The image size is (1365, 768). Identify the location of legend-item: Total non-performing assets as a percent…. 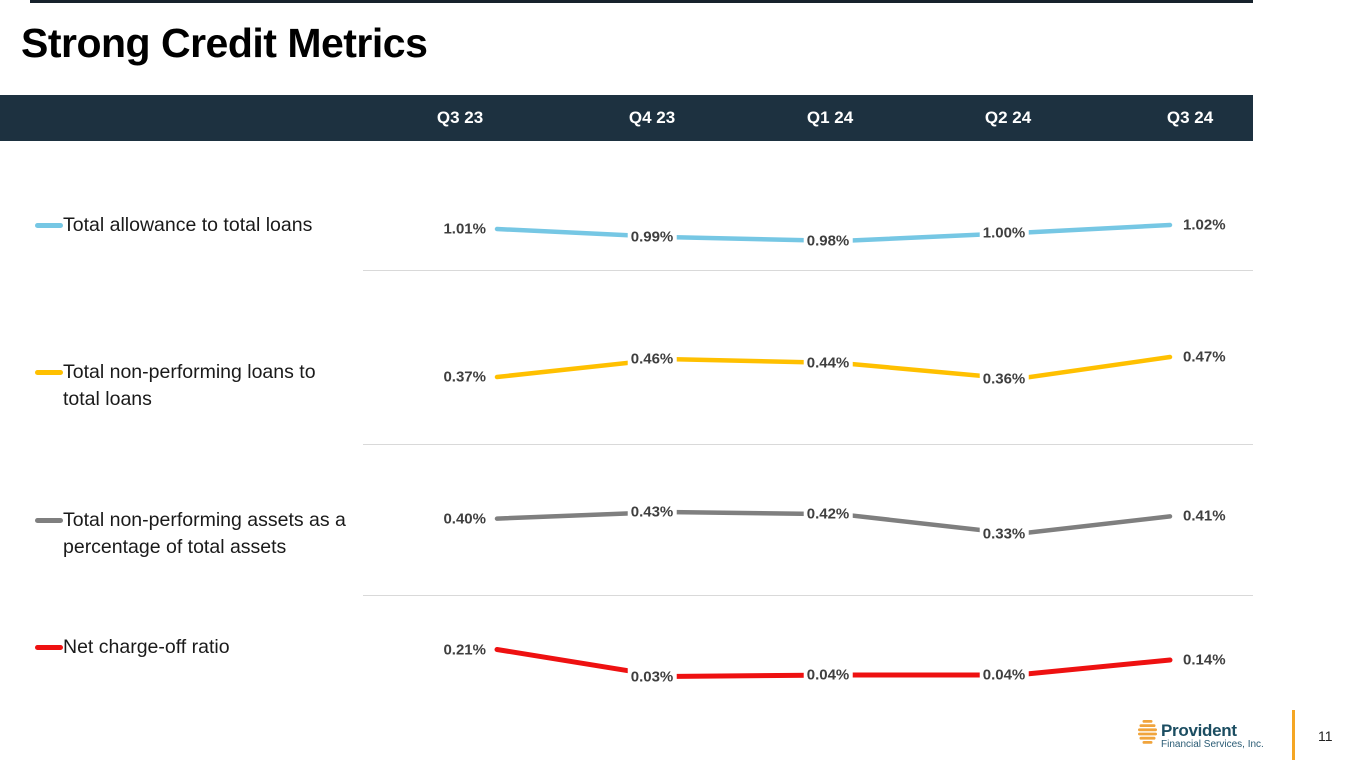
(191, 534).